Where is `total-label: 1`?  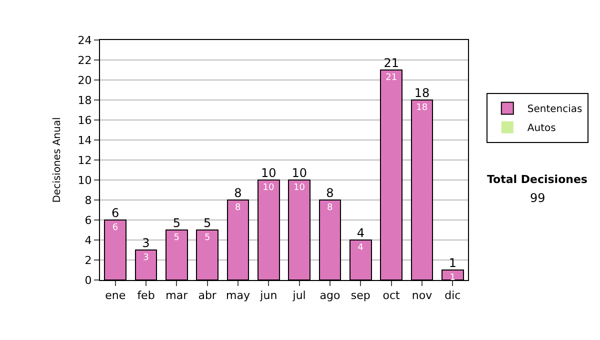
total-label: 1 is located at coordinates (452, 263).